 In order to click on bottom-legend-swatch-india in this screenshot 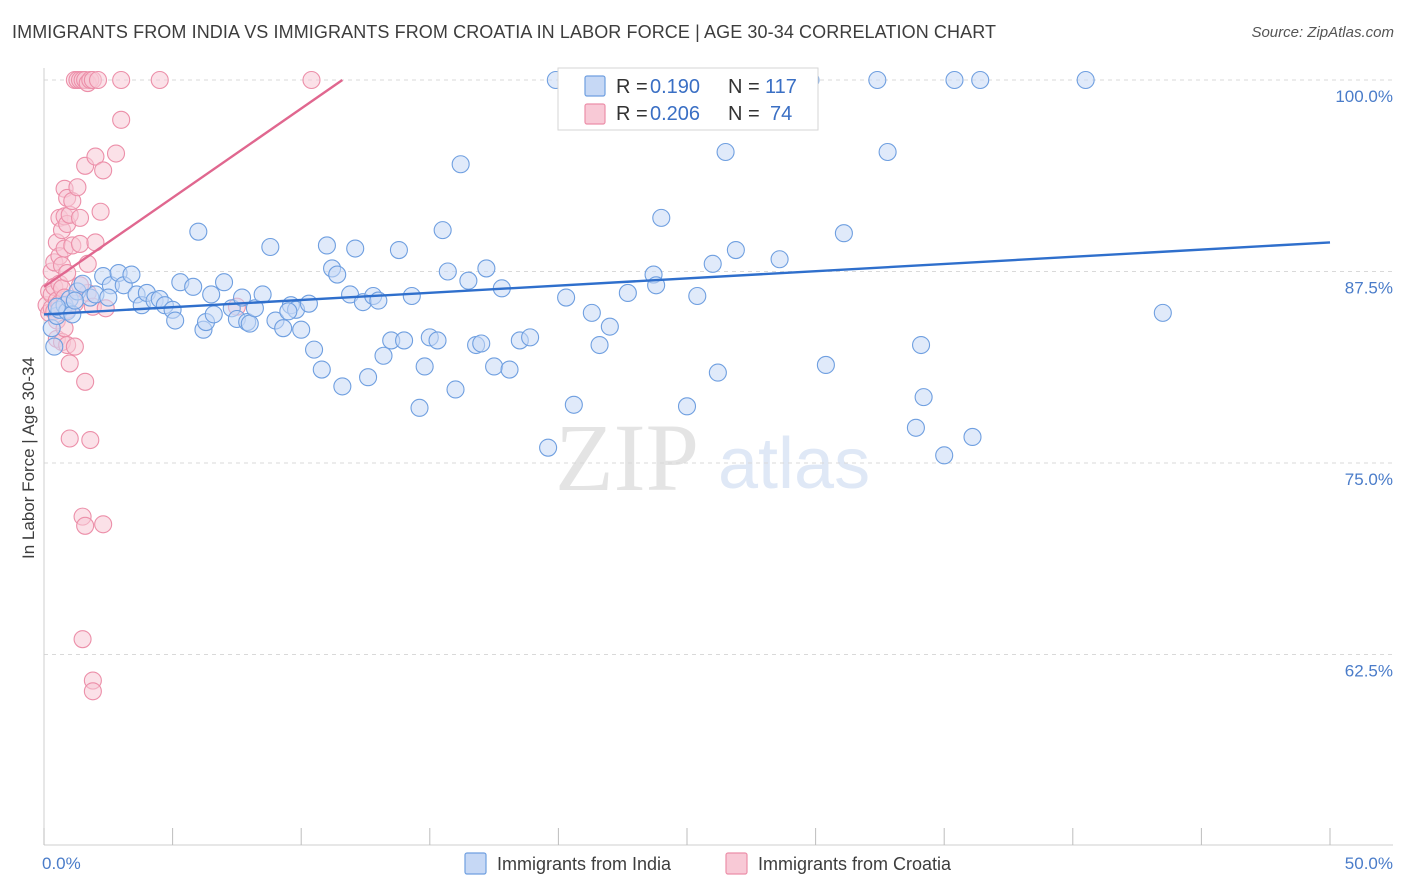, I will do `click(475, 863)`.